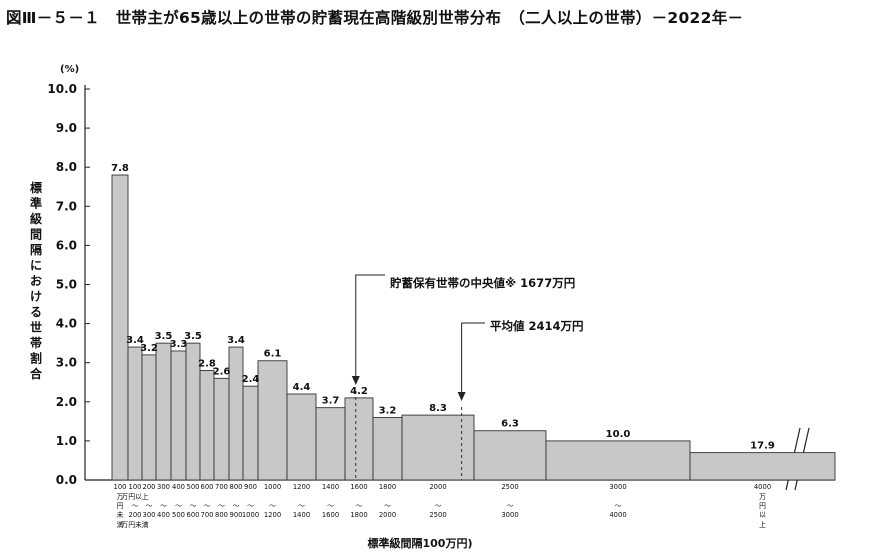  What do you see at coordinates (331, 401) in the screenshot?
I see `bar-value-label: 3.7` at bounding box center [331, 401].